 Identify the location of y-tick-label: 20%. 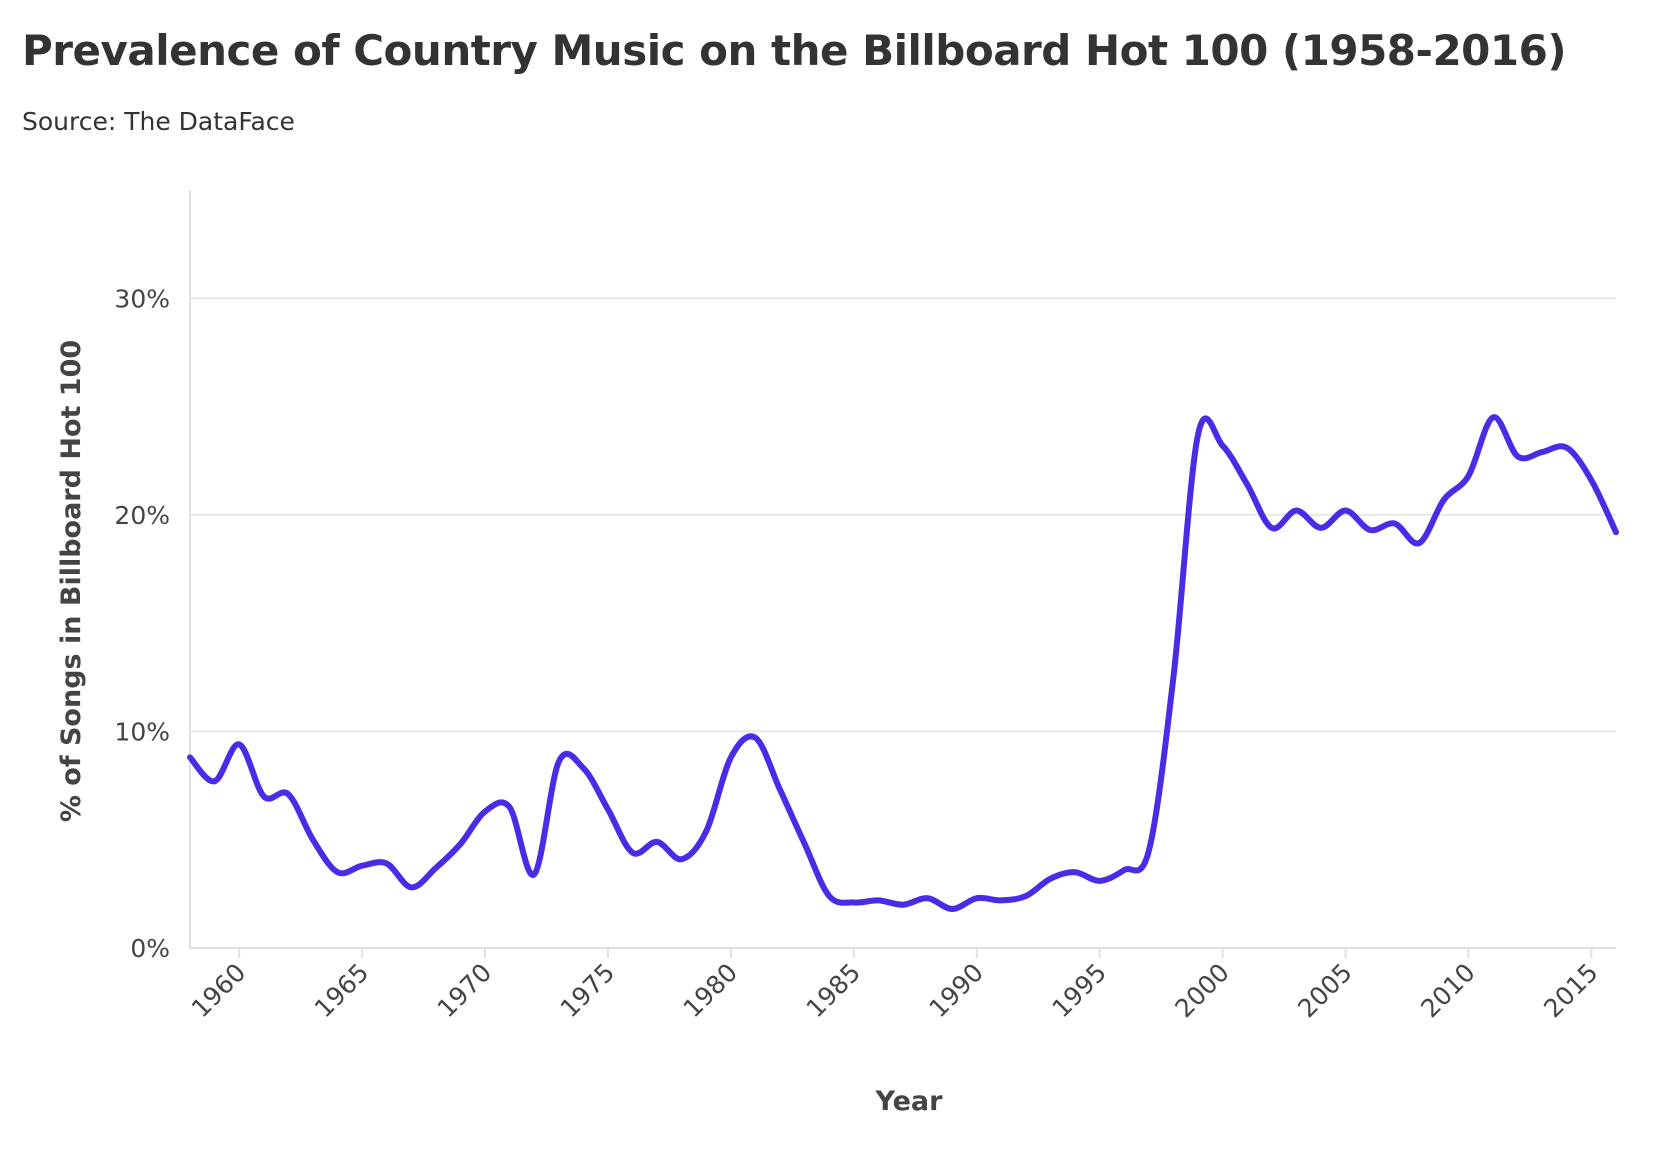
(142, 515).